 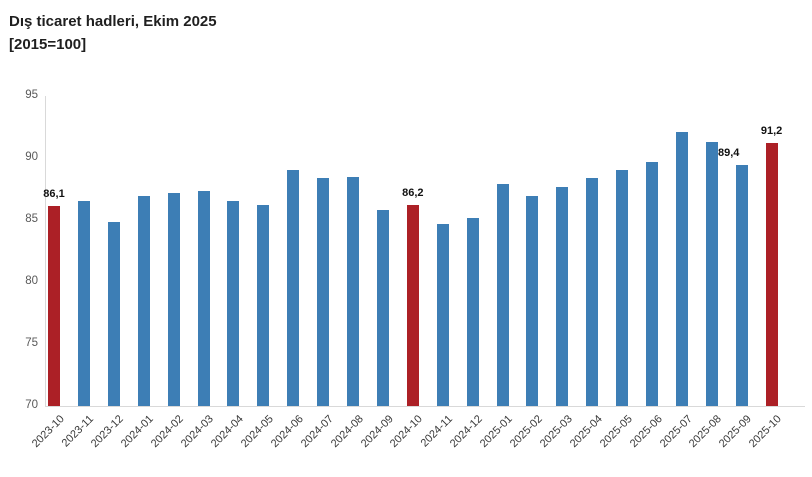 What do you see at coordinates (287, 432) in the screenshot?
I see `x-axis-tick-label: 2024-06` at bounding box center [287, 432].